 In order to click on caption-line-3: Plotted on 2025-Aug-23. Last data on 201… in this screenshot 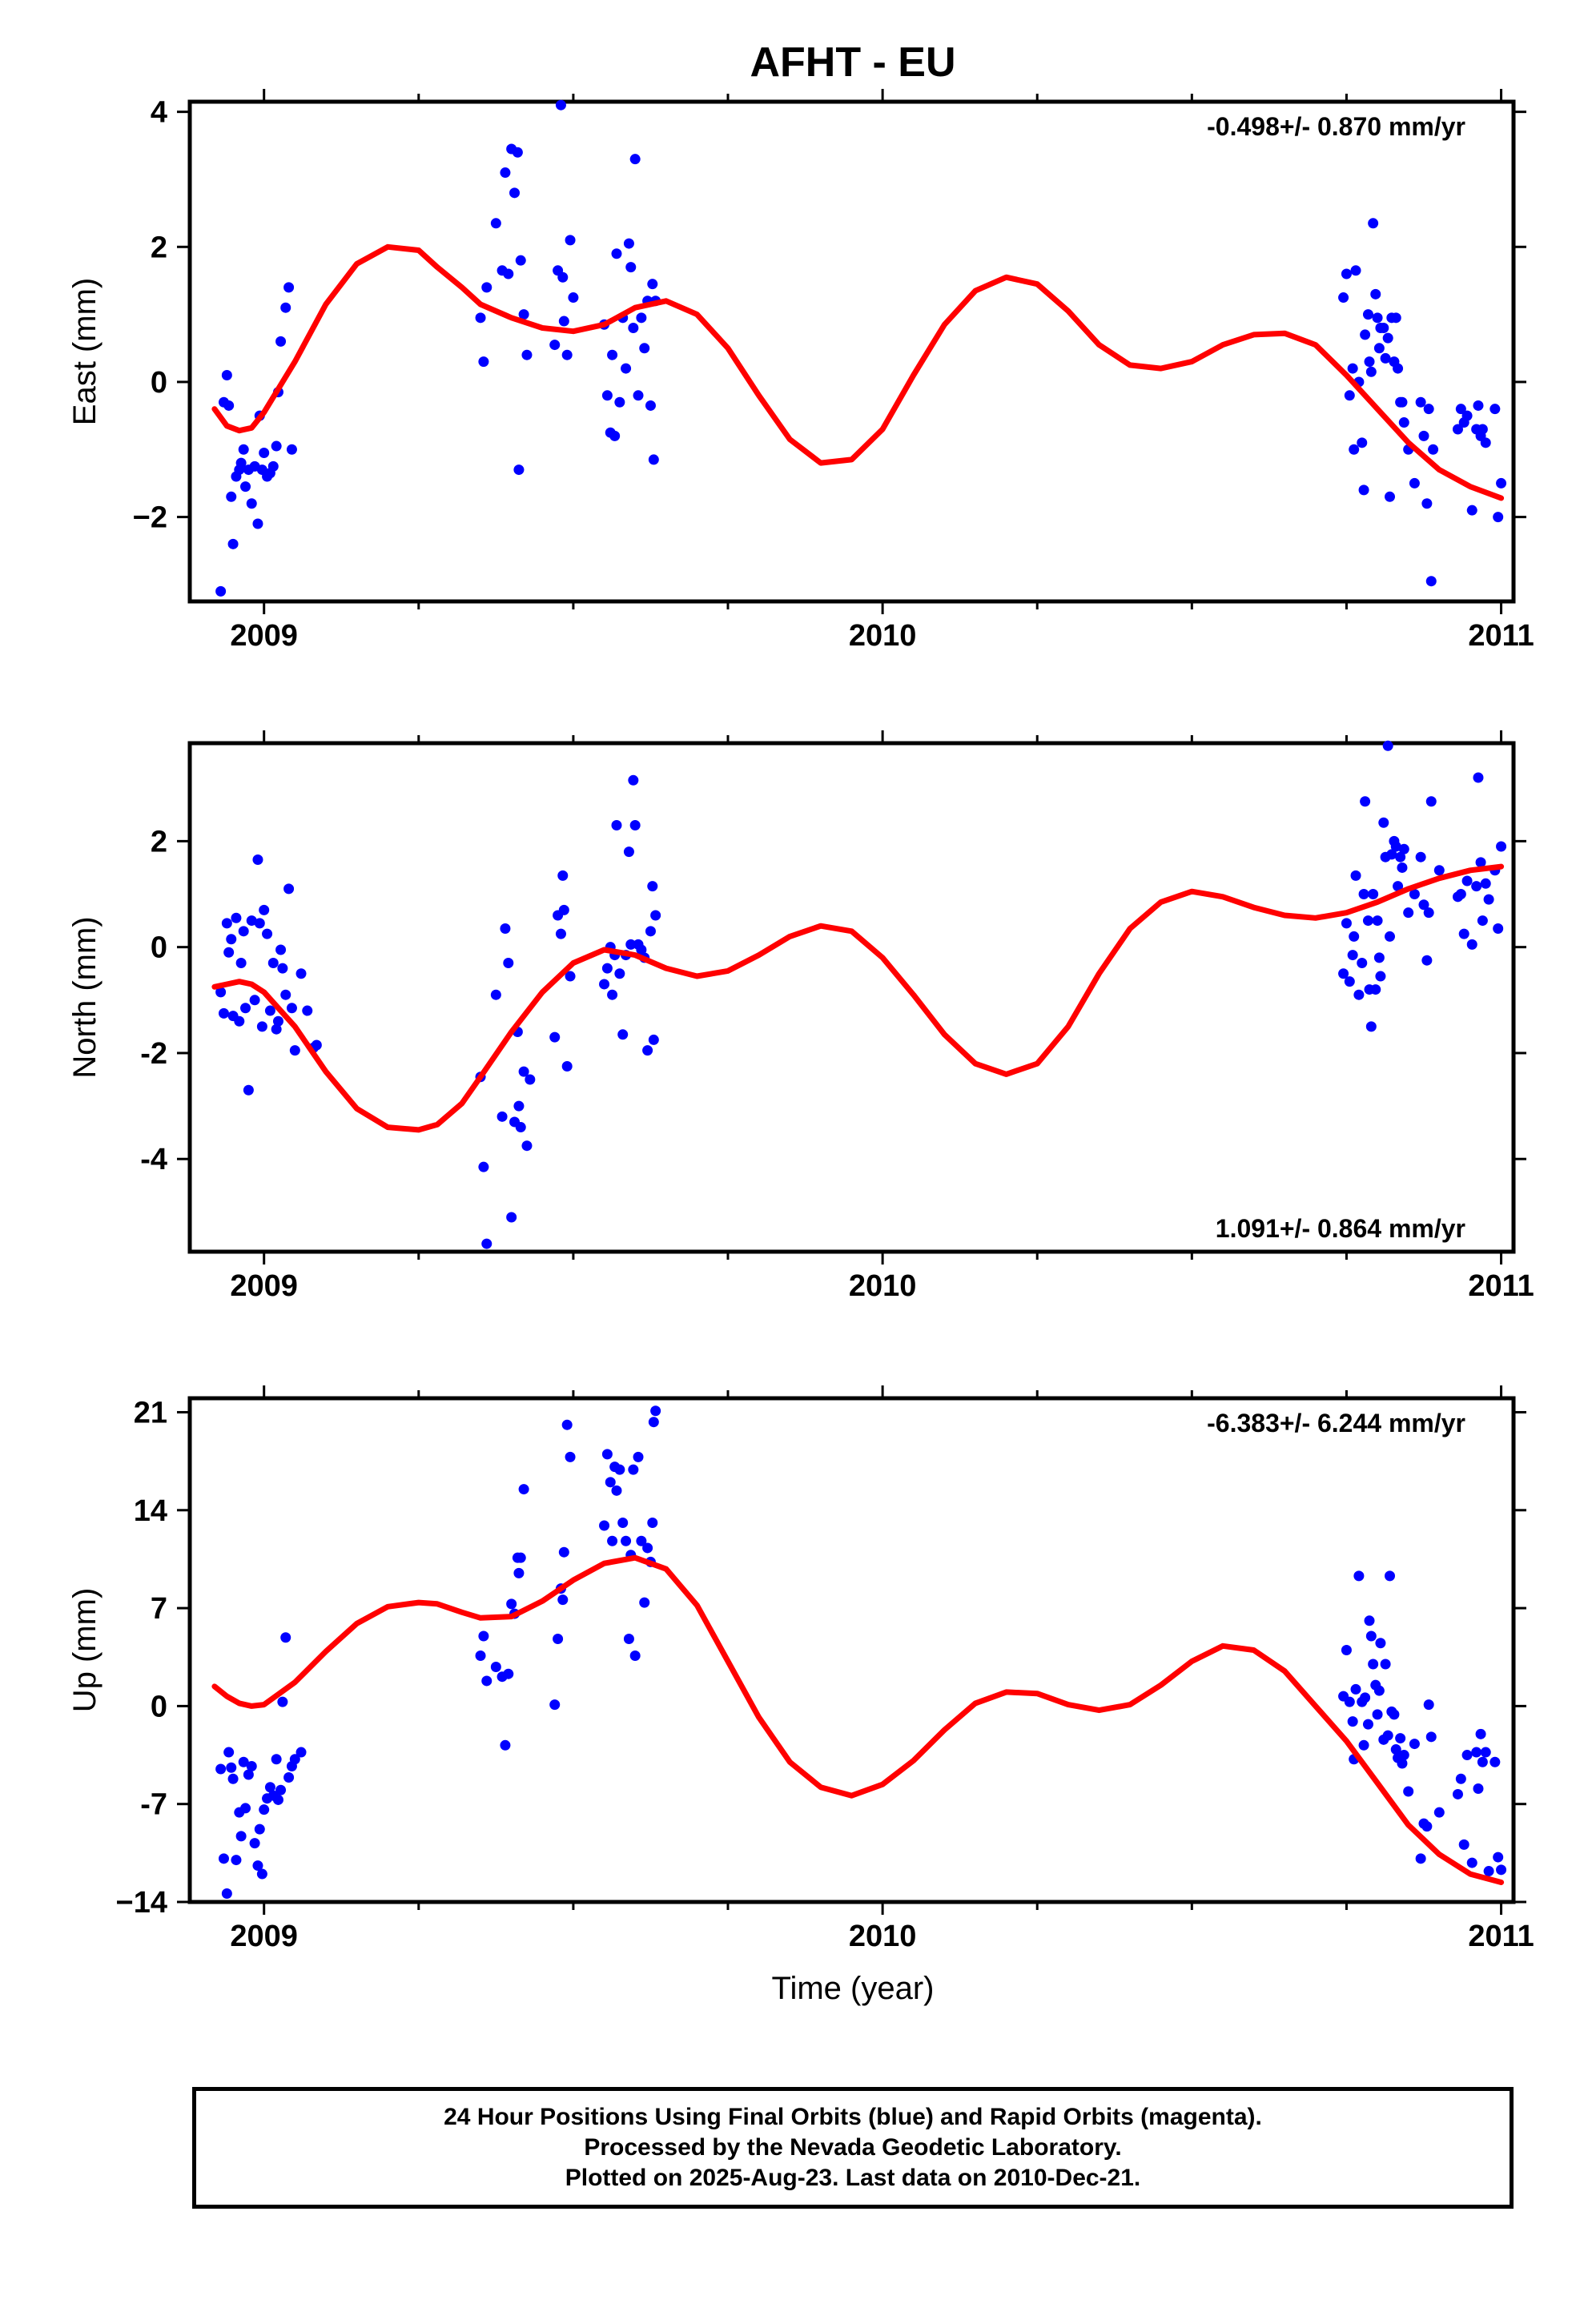, I will do `click(853, 2178)`.